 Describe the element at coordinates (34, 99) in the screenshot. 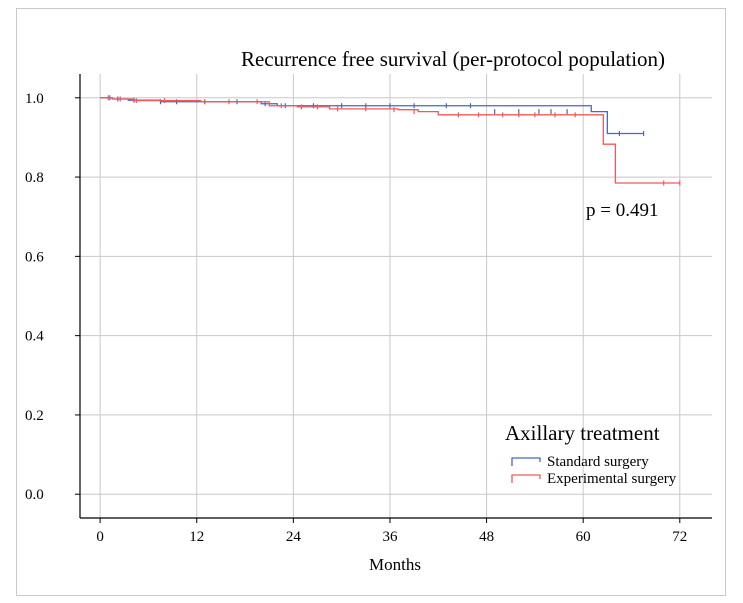

I see `y-tick-label: 1.0` at that location.